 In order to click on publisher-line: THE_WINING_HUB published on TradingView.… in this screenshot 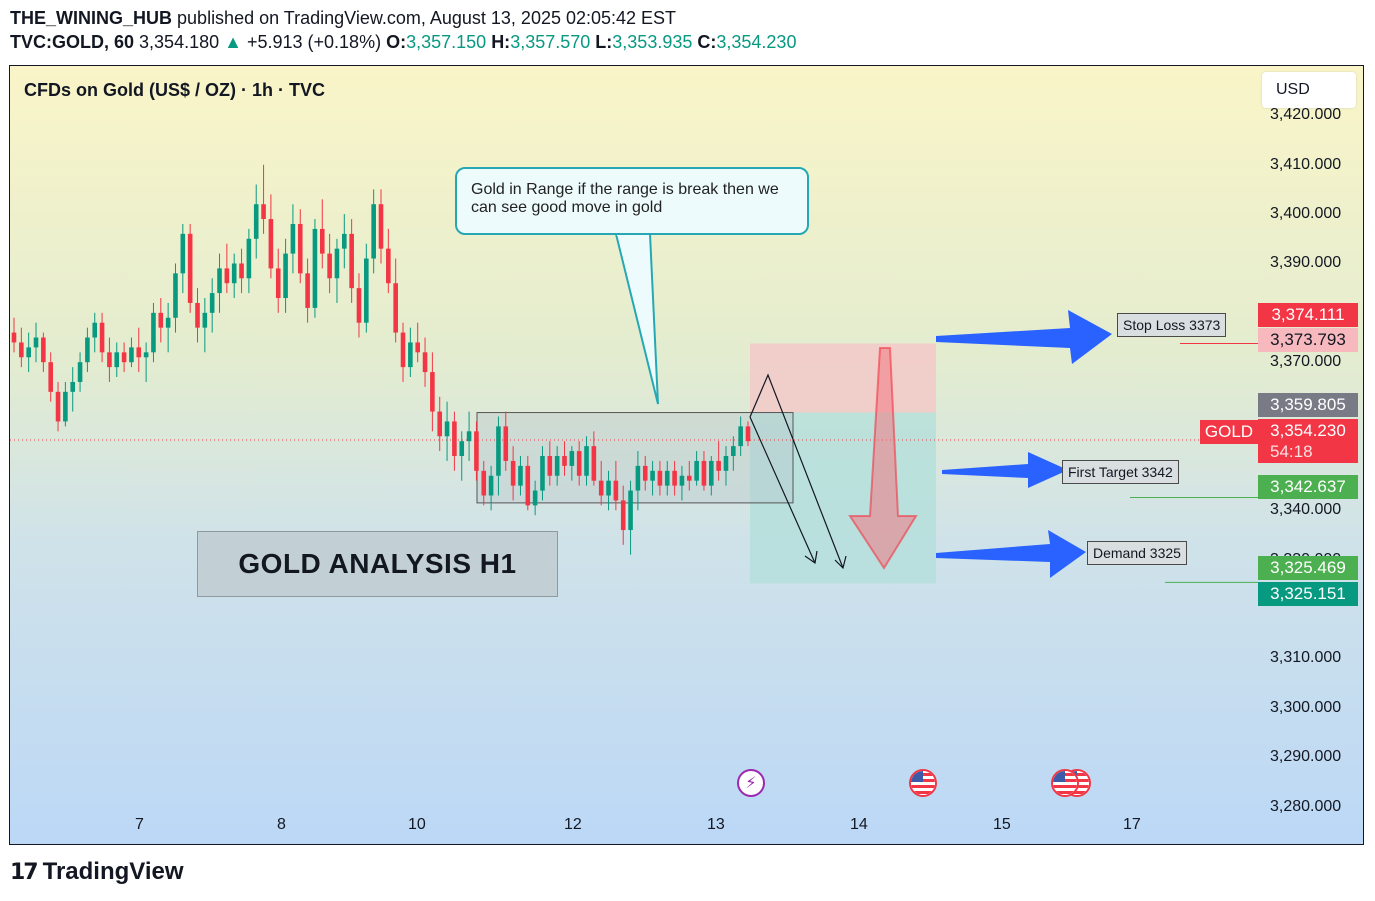, I will do `click(687, 18)`.